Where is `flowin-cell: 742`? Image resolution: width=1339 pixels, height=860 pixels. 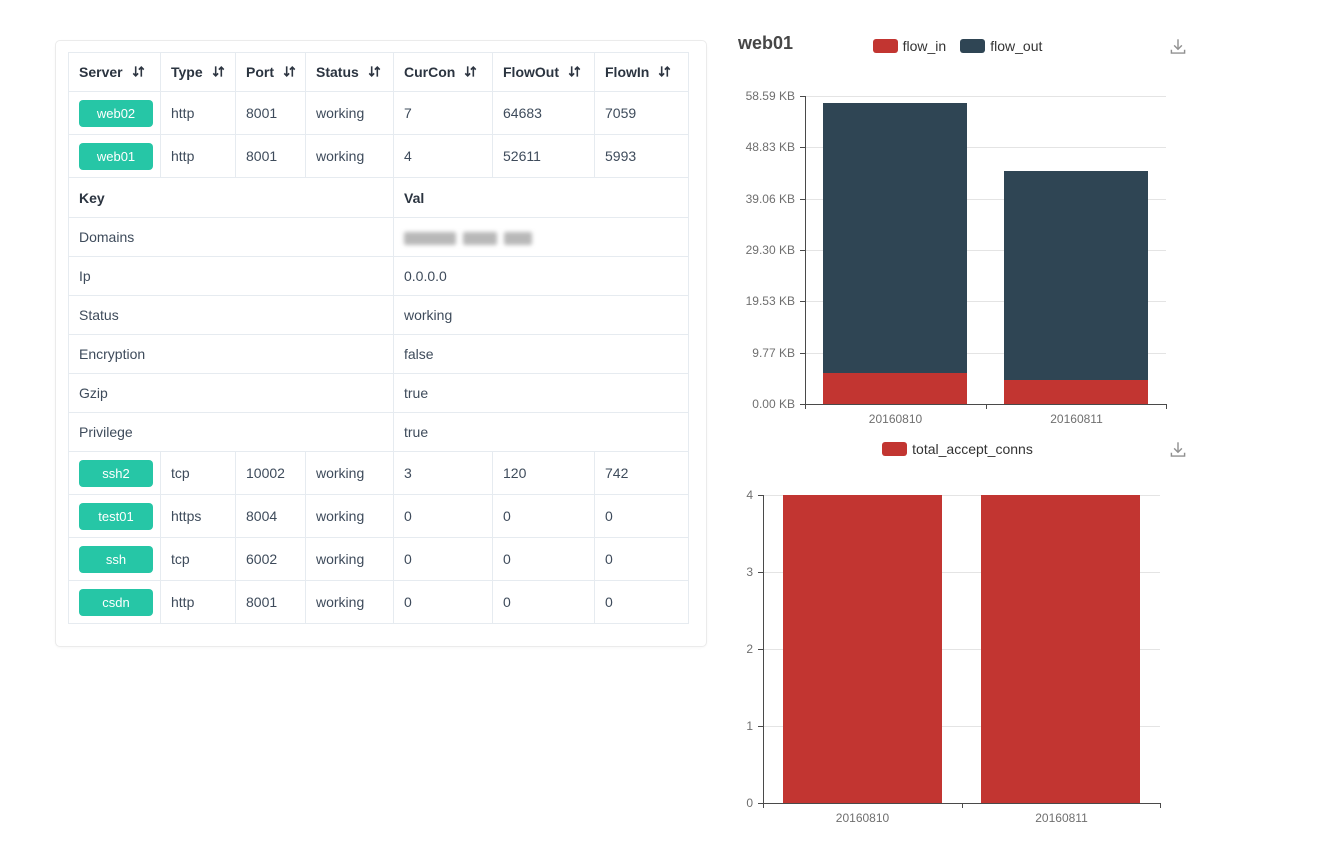
flowin-cell: 742 is located at coordinates (641, 473).